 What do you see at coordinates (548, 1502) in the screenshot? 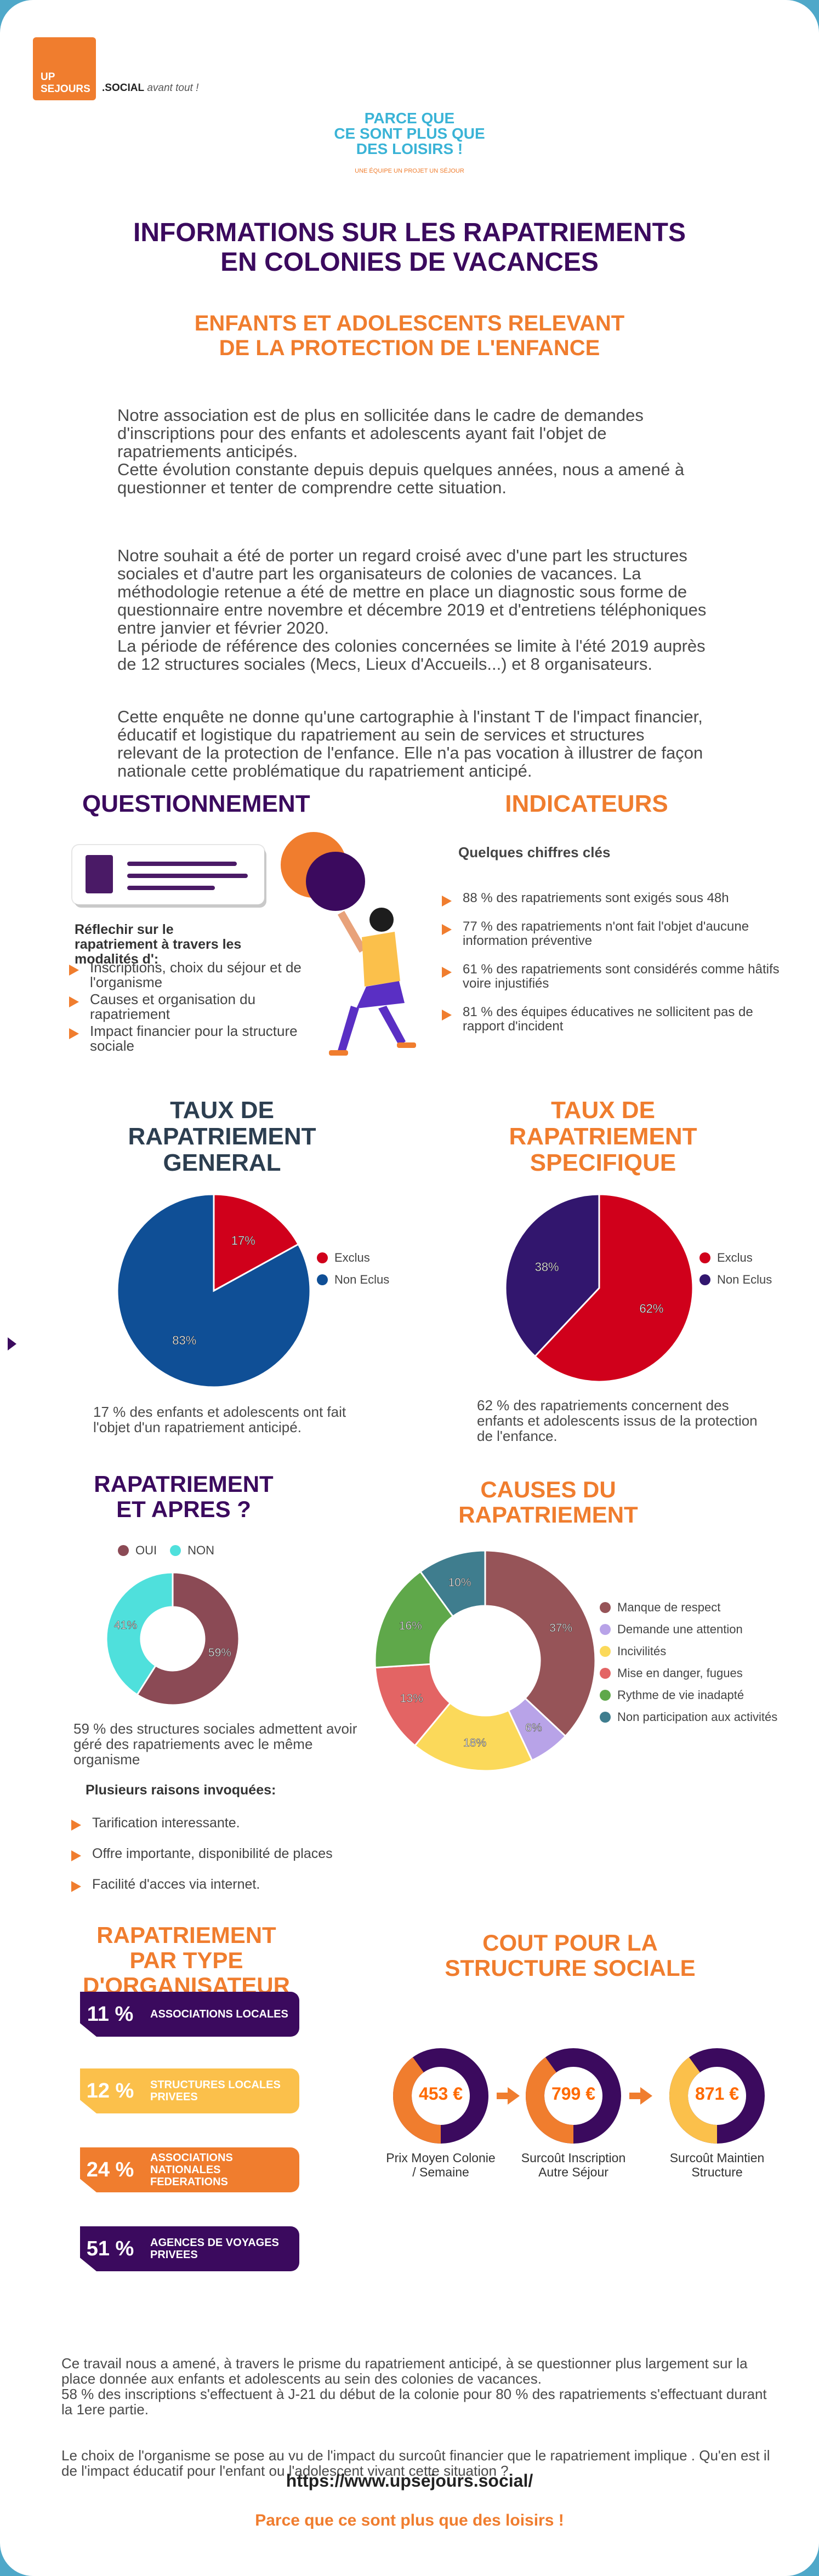
I see `causes-title: CAUSES DU RAPATRIEMENT` at bounding box center [548, 1502].